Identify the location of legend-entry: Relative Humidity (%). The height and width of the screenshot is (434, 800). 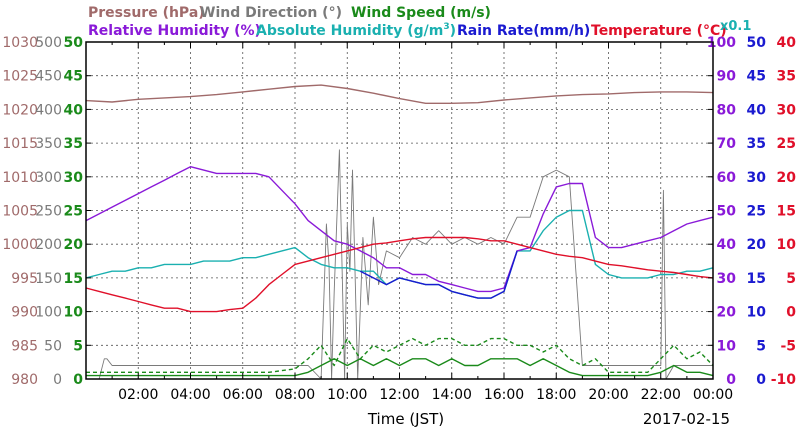
(174, 31).